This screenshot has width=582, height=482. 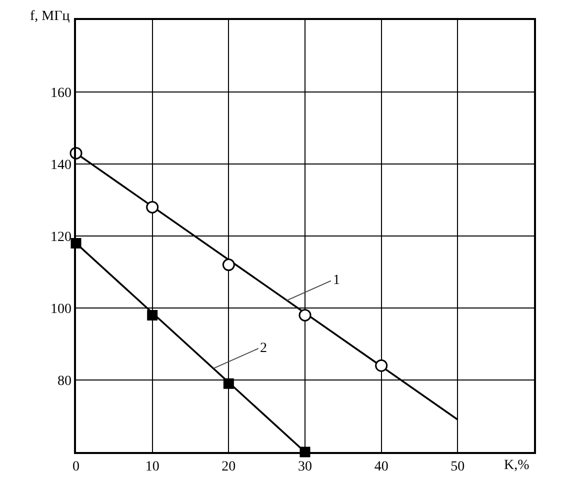 I want to click on y-tick-label: 100, so click(x=61, y=309).